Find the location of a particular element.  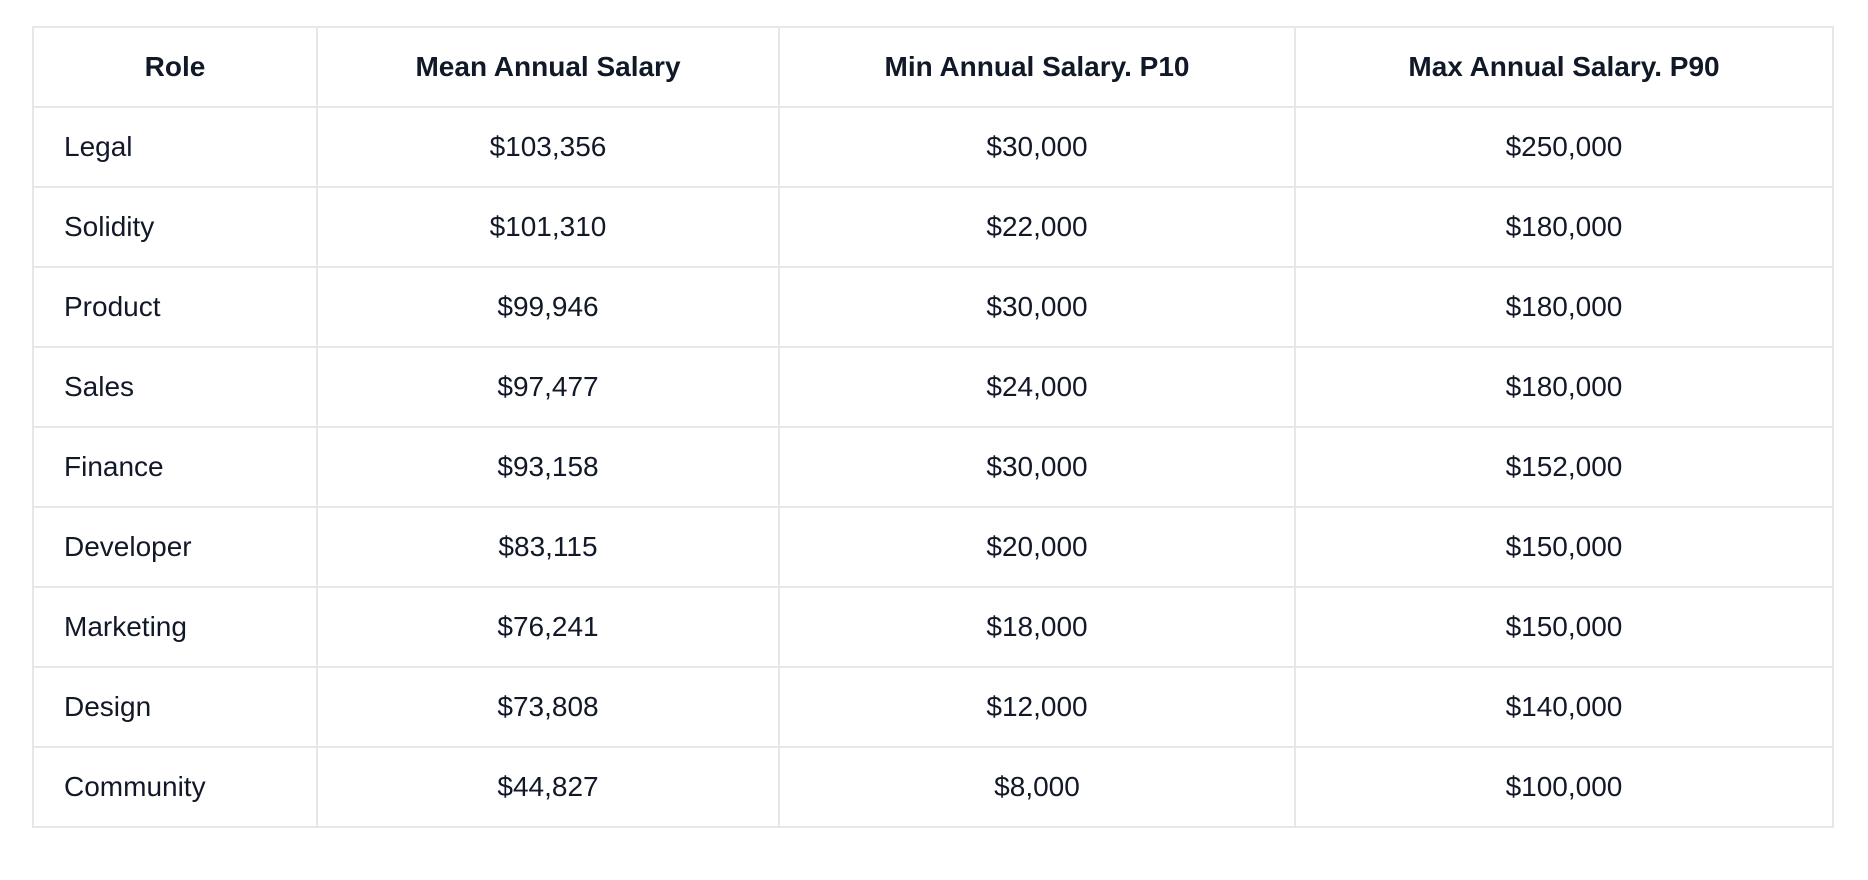

table-row: Sales $97,477 $24,000 $180,000 is located at coordinates (933, 387).